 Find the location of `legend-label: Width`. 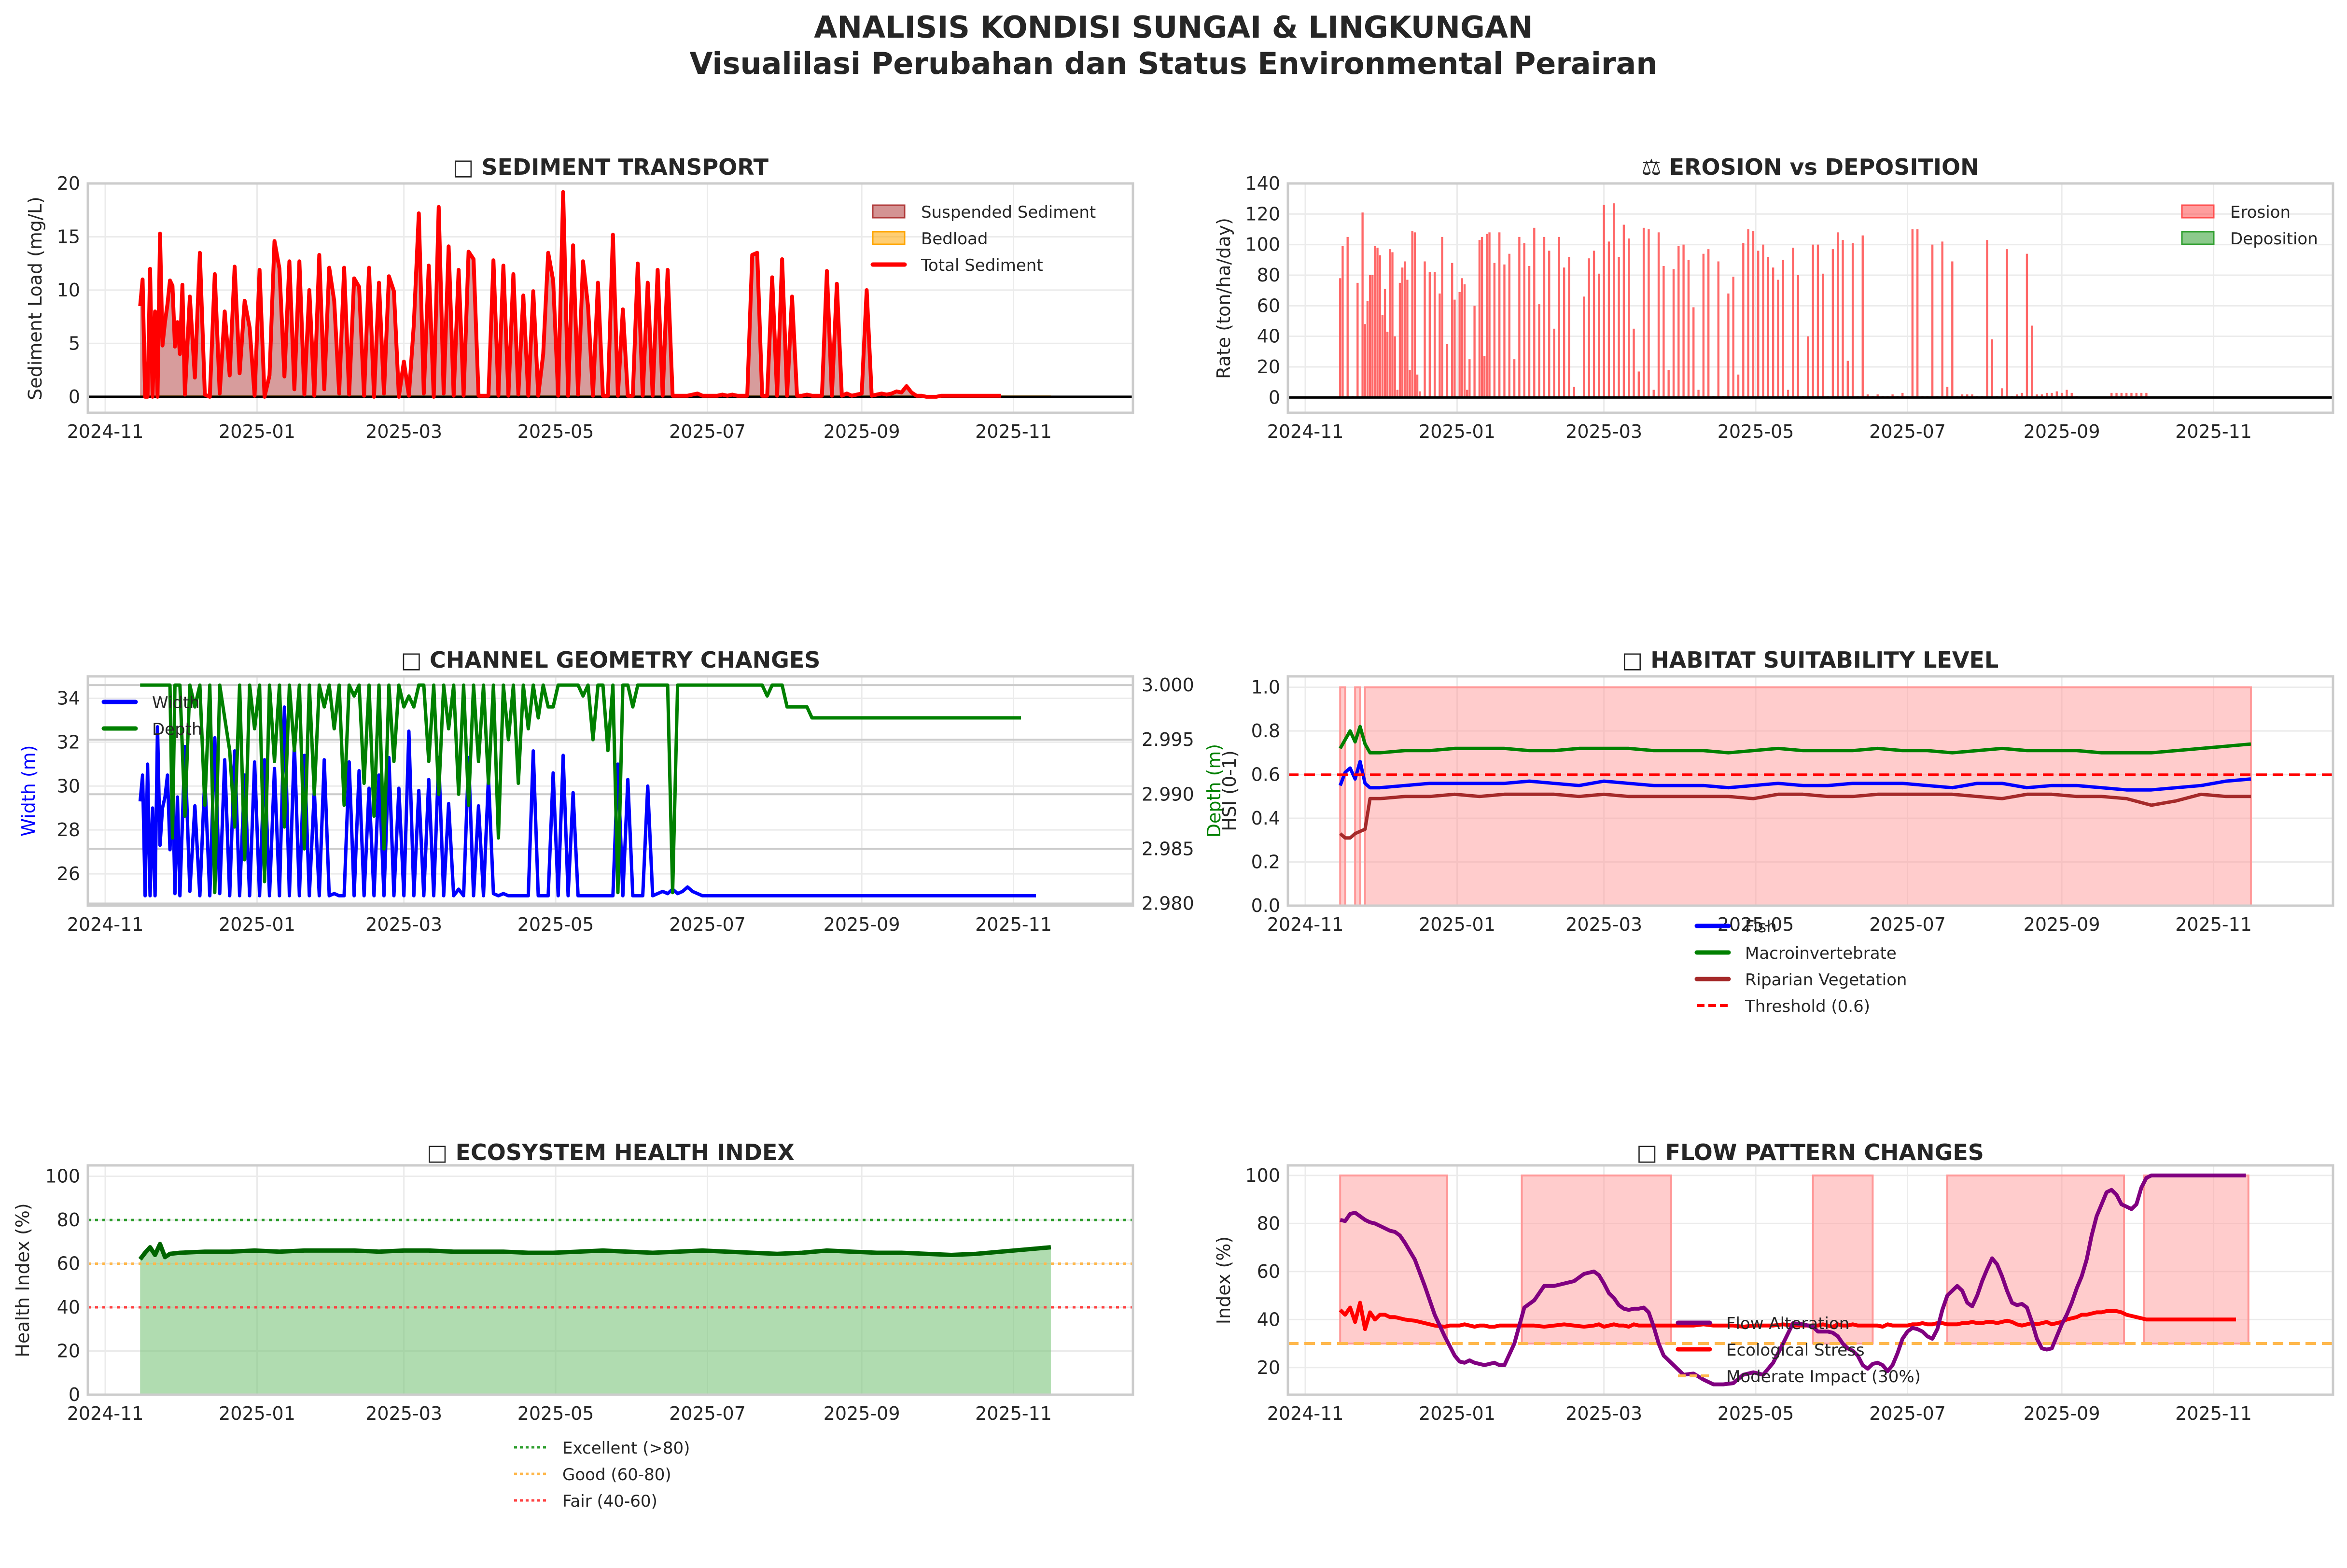

legend-label: Width is located at coordinates (176, 703).